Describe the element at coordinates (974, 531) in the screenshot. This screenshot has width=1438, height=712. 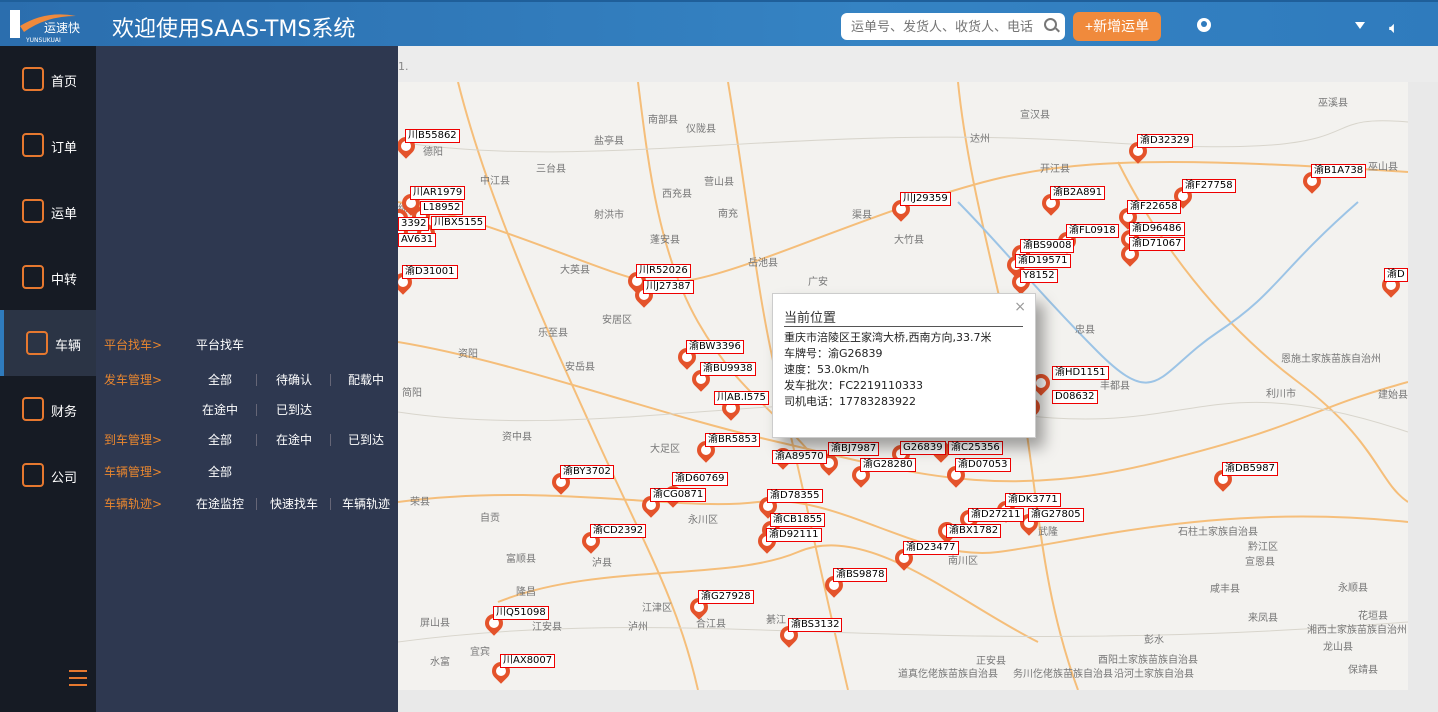
I see `vehicle-plate-label: 渝BX1782` at that location.